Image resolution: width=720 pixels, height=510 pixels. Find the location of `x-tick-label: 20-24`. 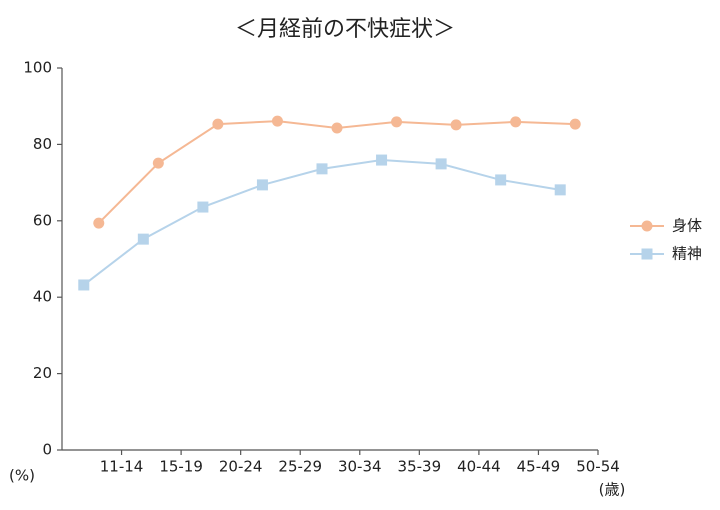

x-tick-label: 20-24 is located at coordinates (241, 467).